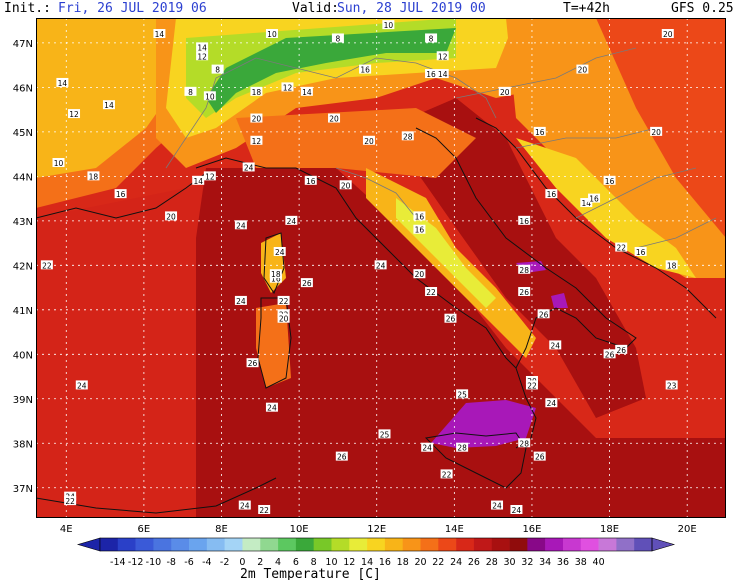 Image resolution: width=751 pixels, height=580 pixels. What do you see at coordinates (23, 133) in the screenshot?
I see `latitude-label: 45N` at bounding box center [23, 133].